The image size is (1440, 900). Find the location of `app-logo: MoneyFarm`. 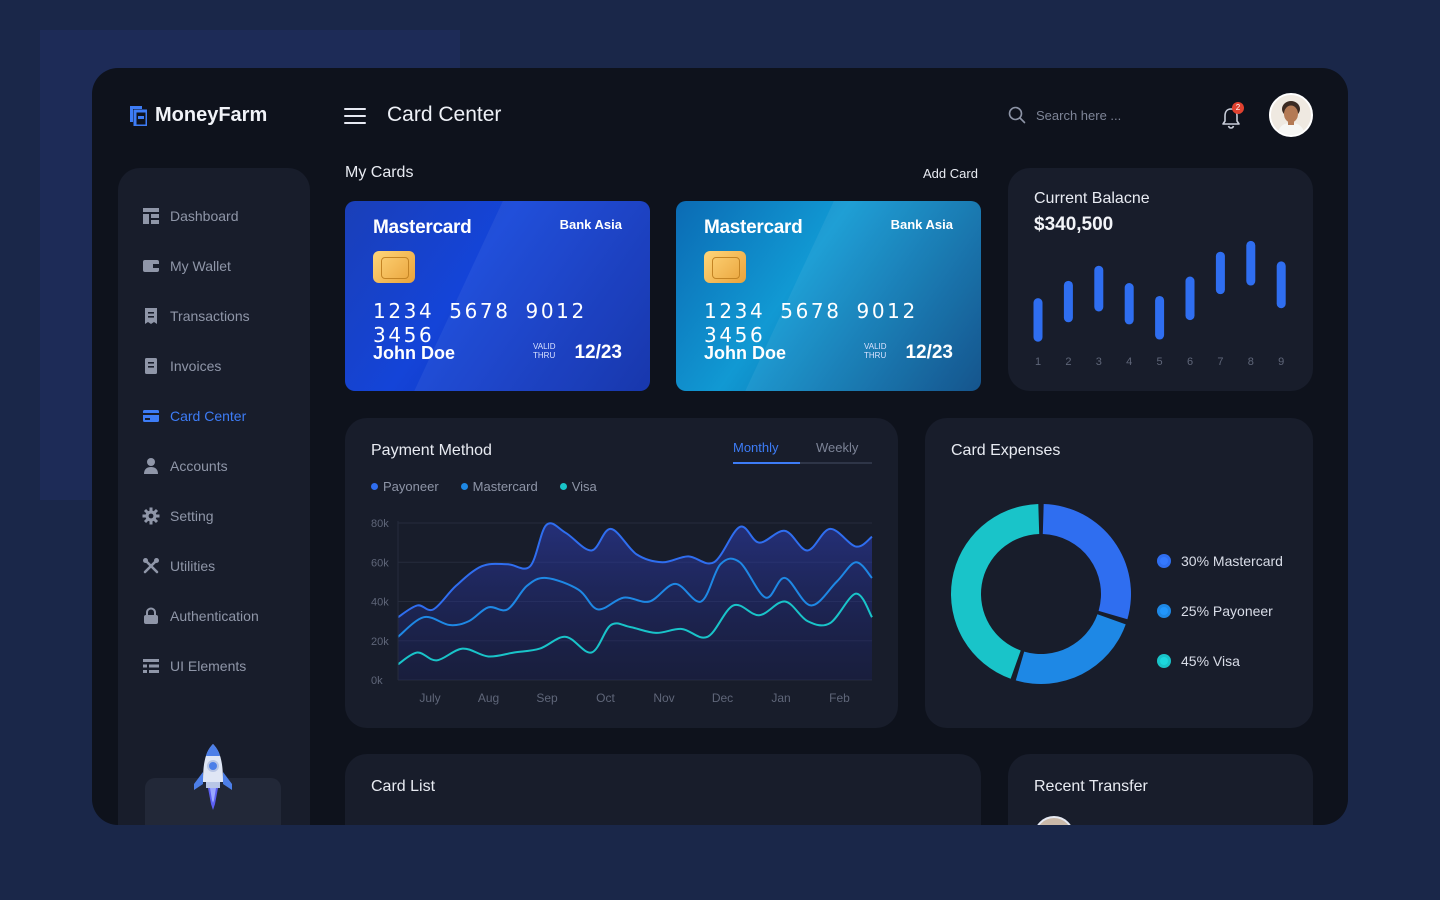

app-logo: MoneyFarm is located at coordinates (198, 115).